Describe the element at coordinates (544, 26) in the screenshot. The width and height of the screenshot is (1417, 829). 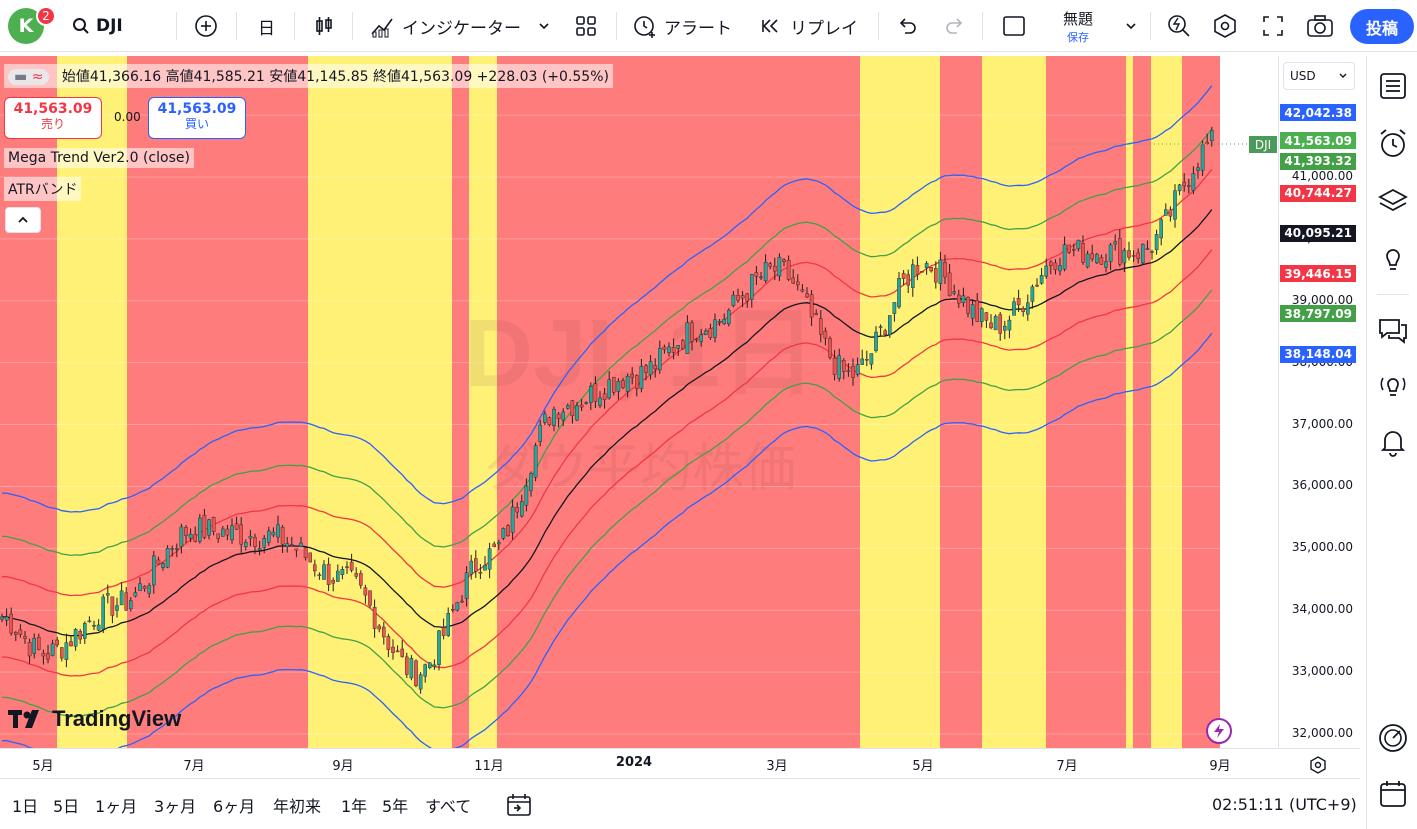
I see `chevron-down-icon` at that location.